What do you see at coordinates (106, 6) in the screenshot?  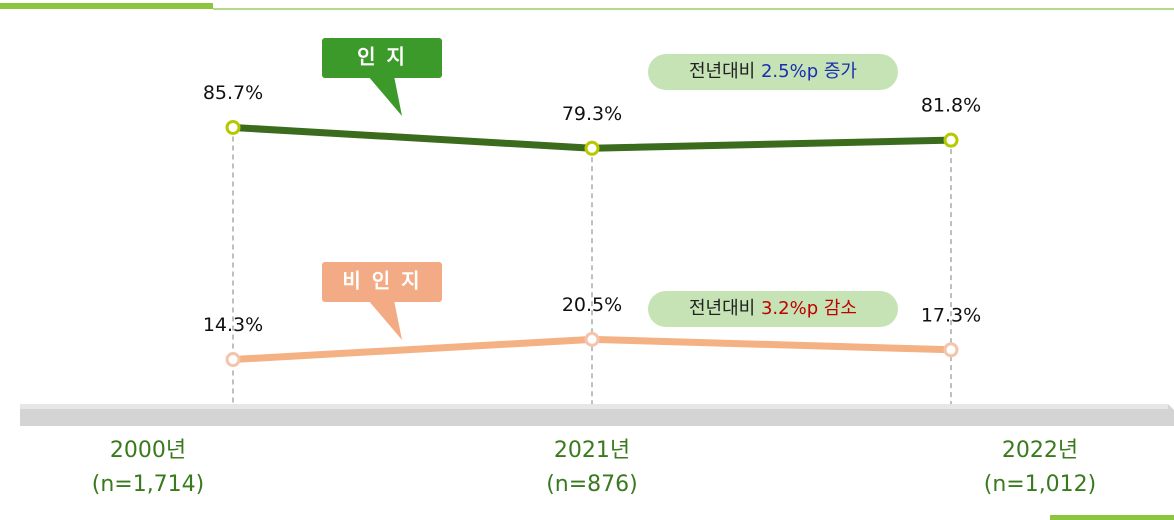 I see `top-accent` at bounding box center [106, 6].